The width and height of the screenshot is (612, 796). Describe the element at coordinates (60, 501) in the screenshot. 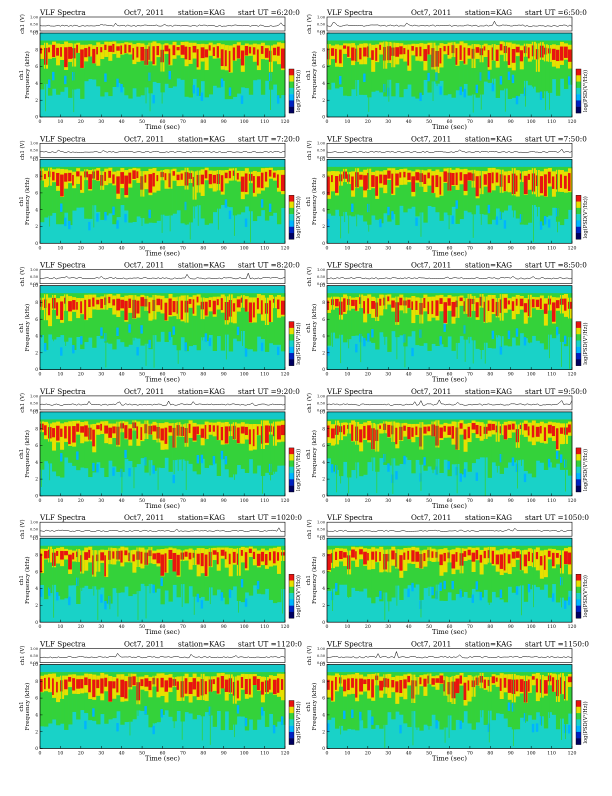

I see `time-tick-label: 10` at that location.